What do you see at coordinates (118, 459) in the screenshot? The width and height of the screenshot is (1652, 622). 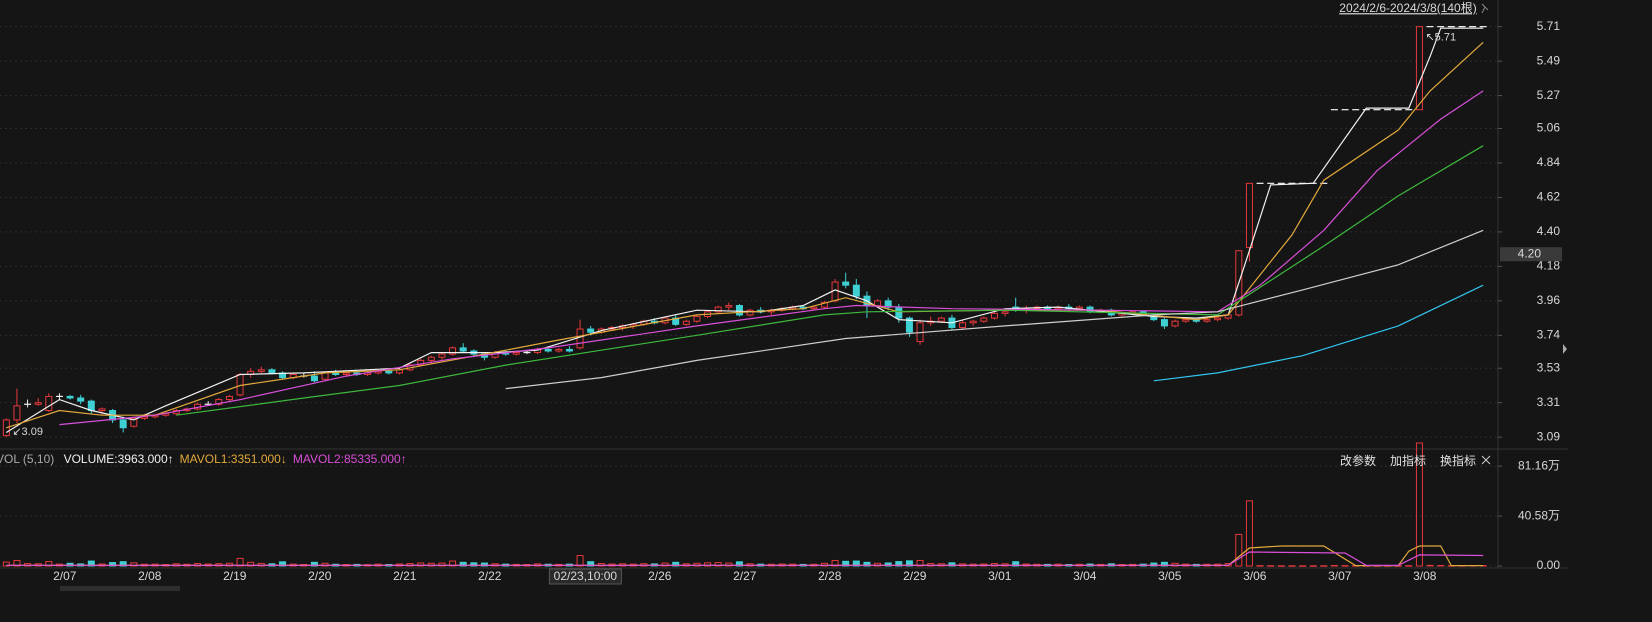 I see `indicator-value: VOLUME:3963.000↑` at bounding box center [118, 459].